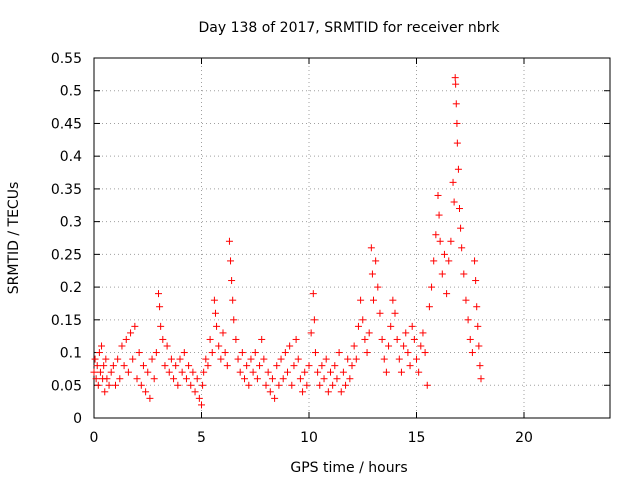 The width and height of the screenshot is (640, 480). What do you see at coordinates (14, 238) in the screenshot?
I see `y-axis-label: SRMTID / TECUs` at bounding box center [14, 238].